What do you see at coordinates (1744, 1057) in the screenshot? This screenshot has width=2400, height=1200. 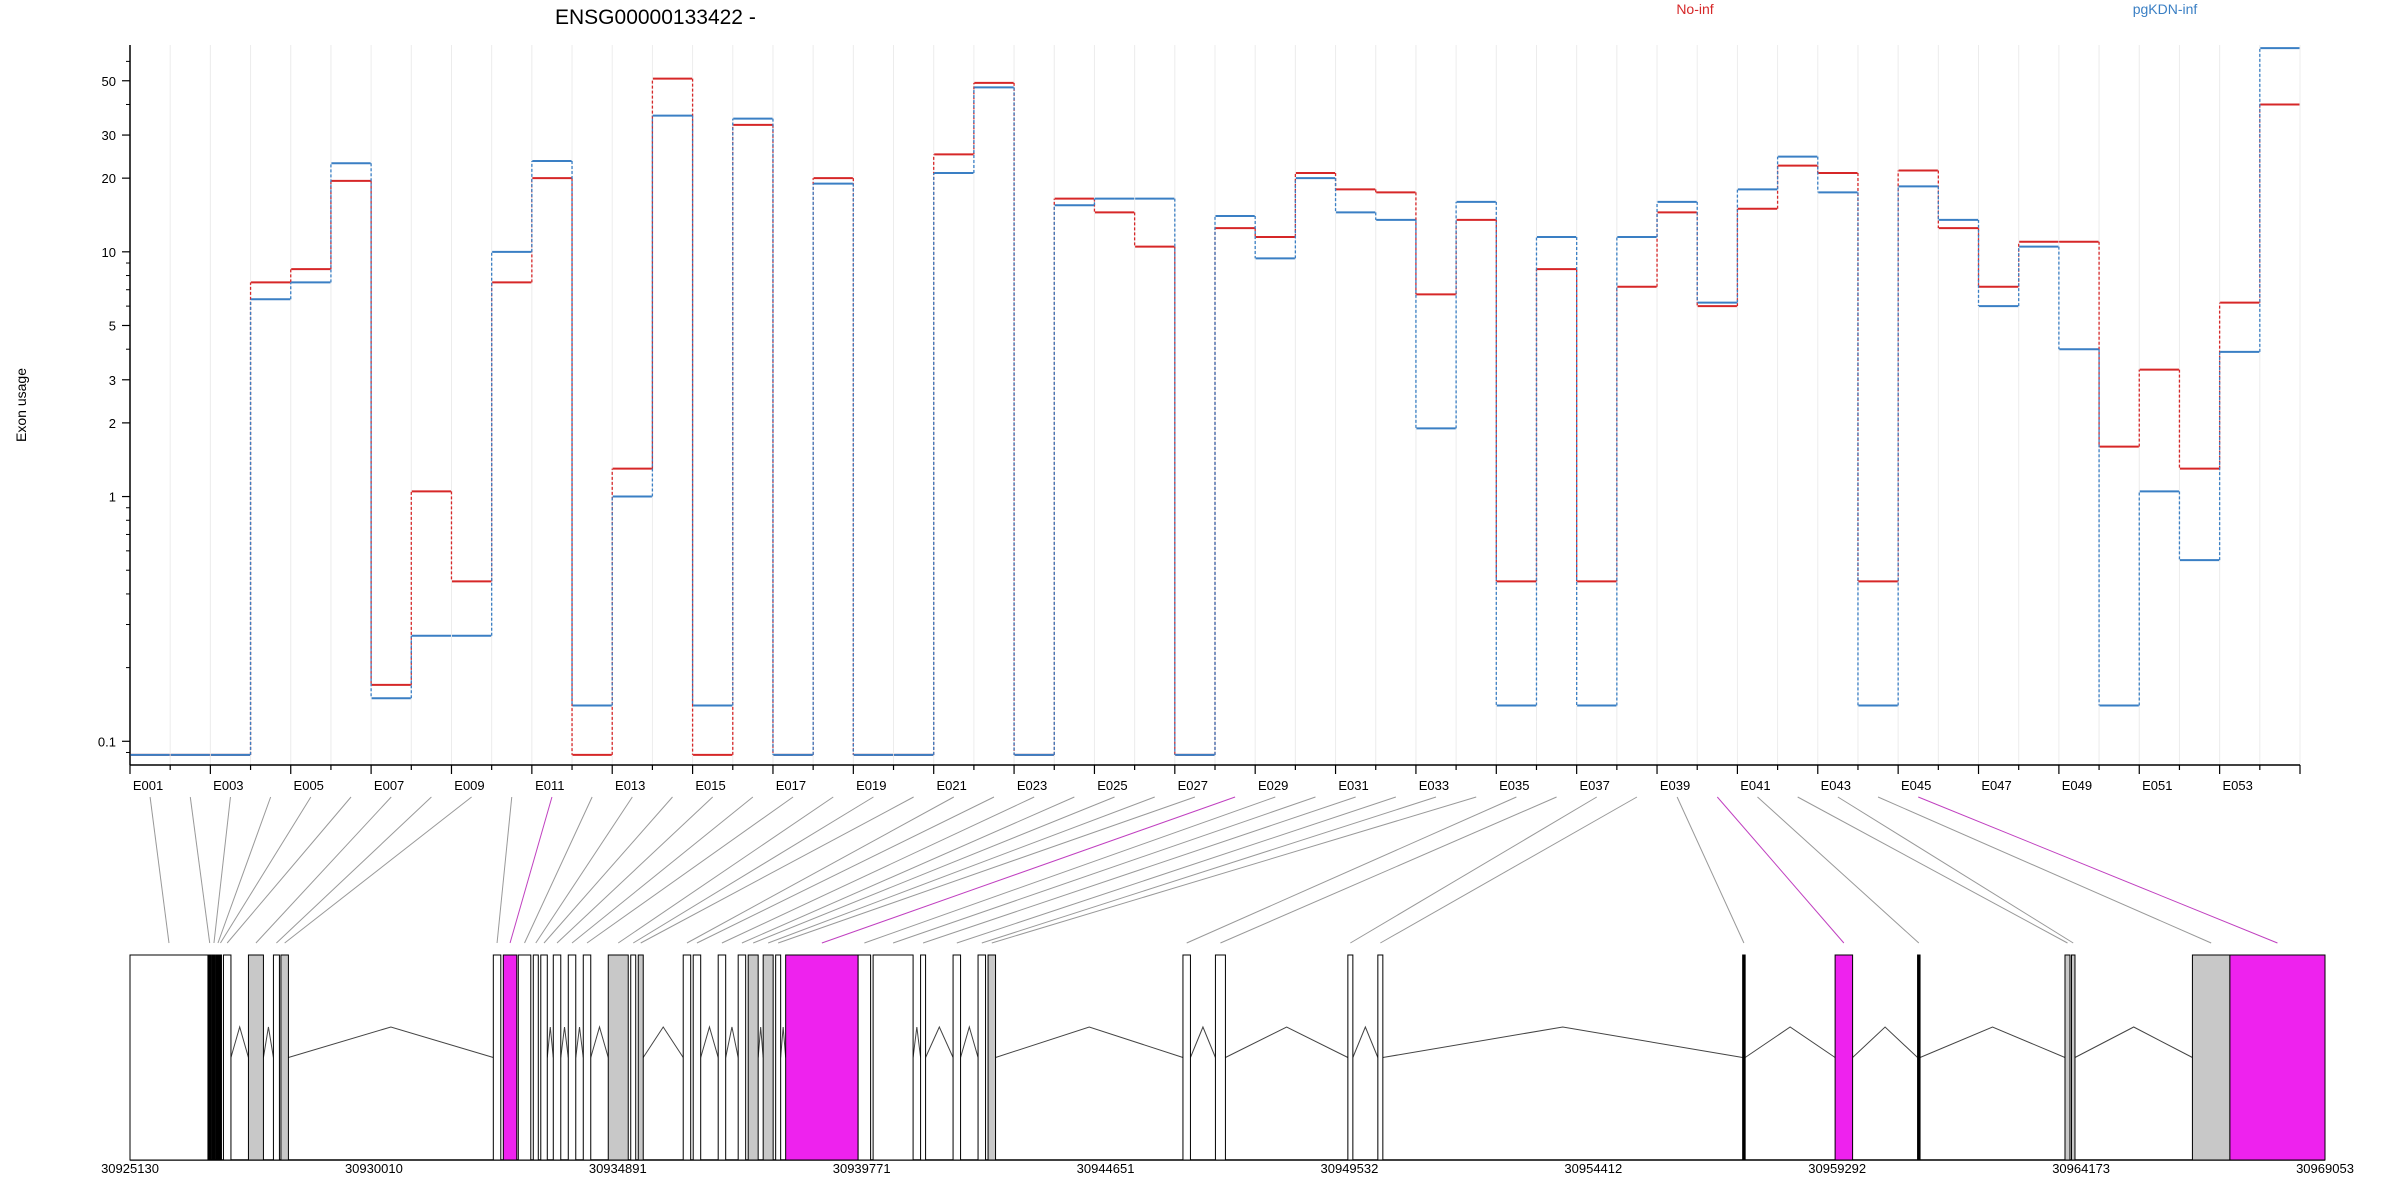 I see `exon-E039` at bounding box center [1744, 1057].